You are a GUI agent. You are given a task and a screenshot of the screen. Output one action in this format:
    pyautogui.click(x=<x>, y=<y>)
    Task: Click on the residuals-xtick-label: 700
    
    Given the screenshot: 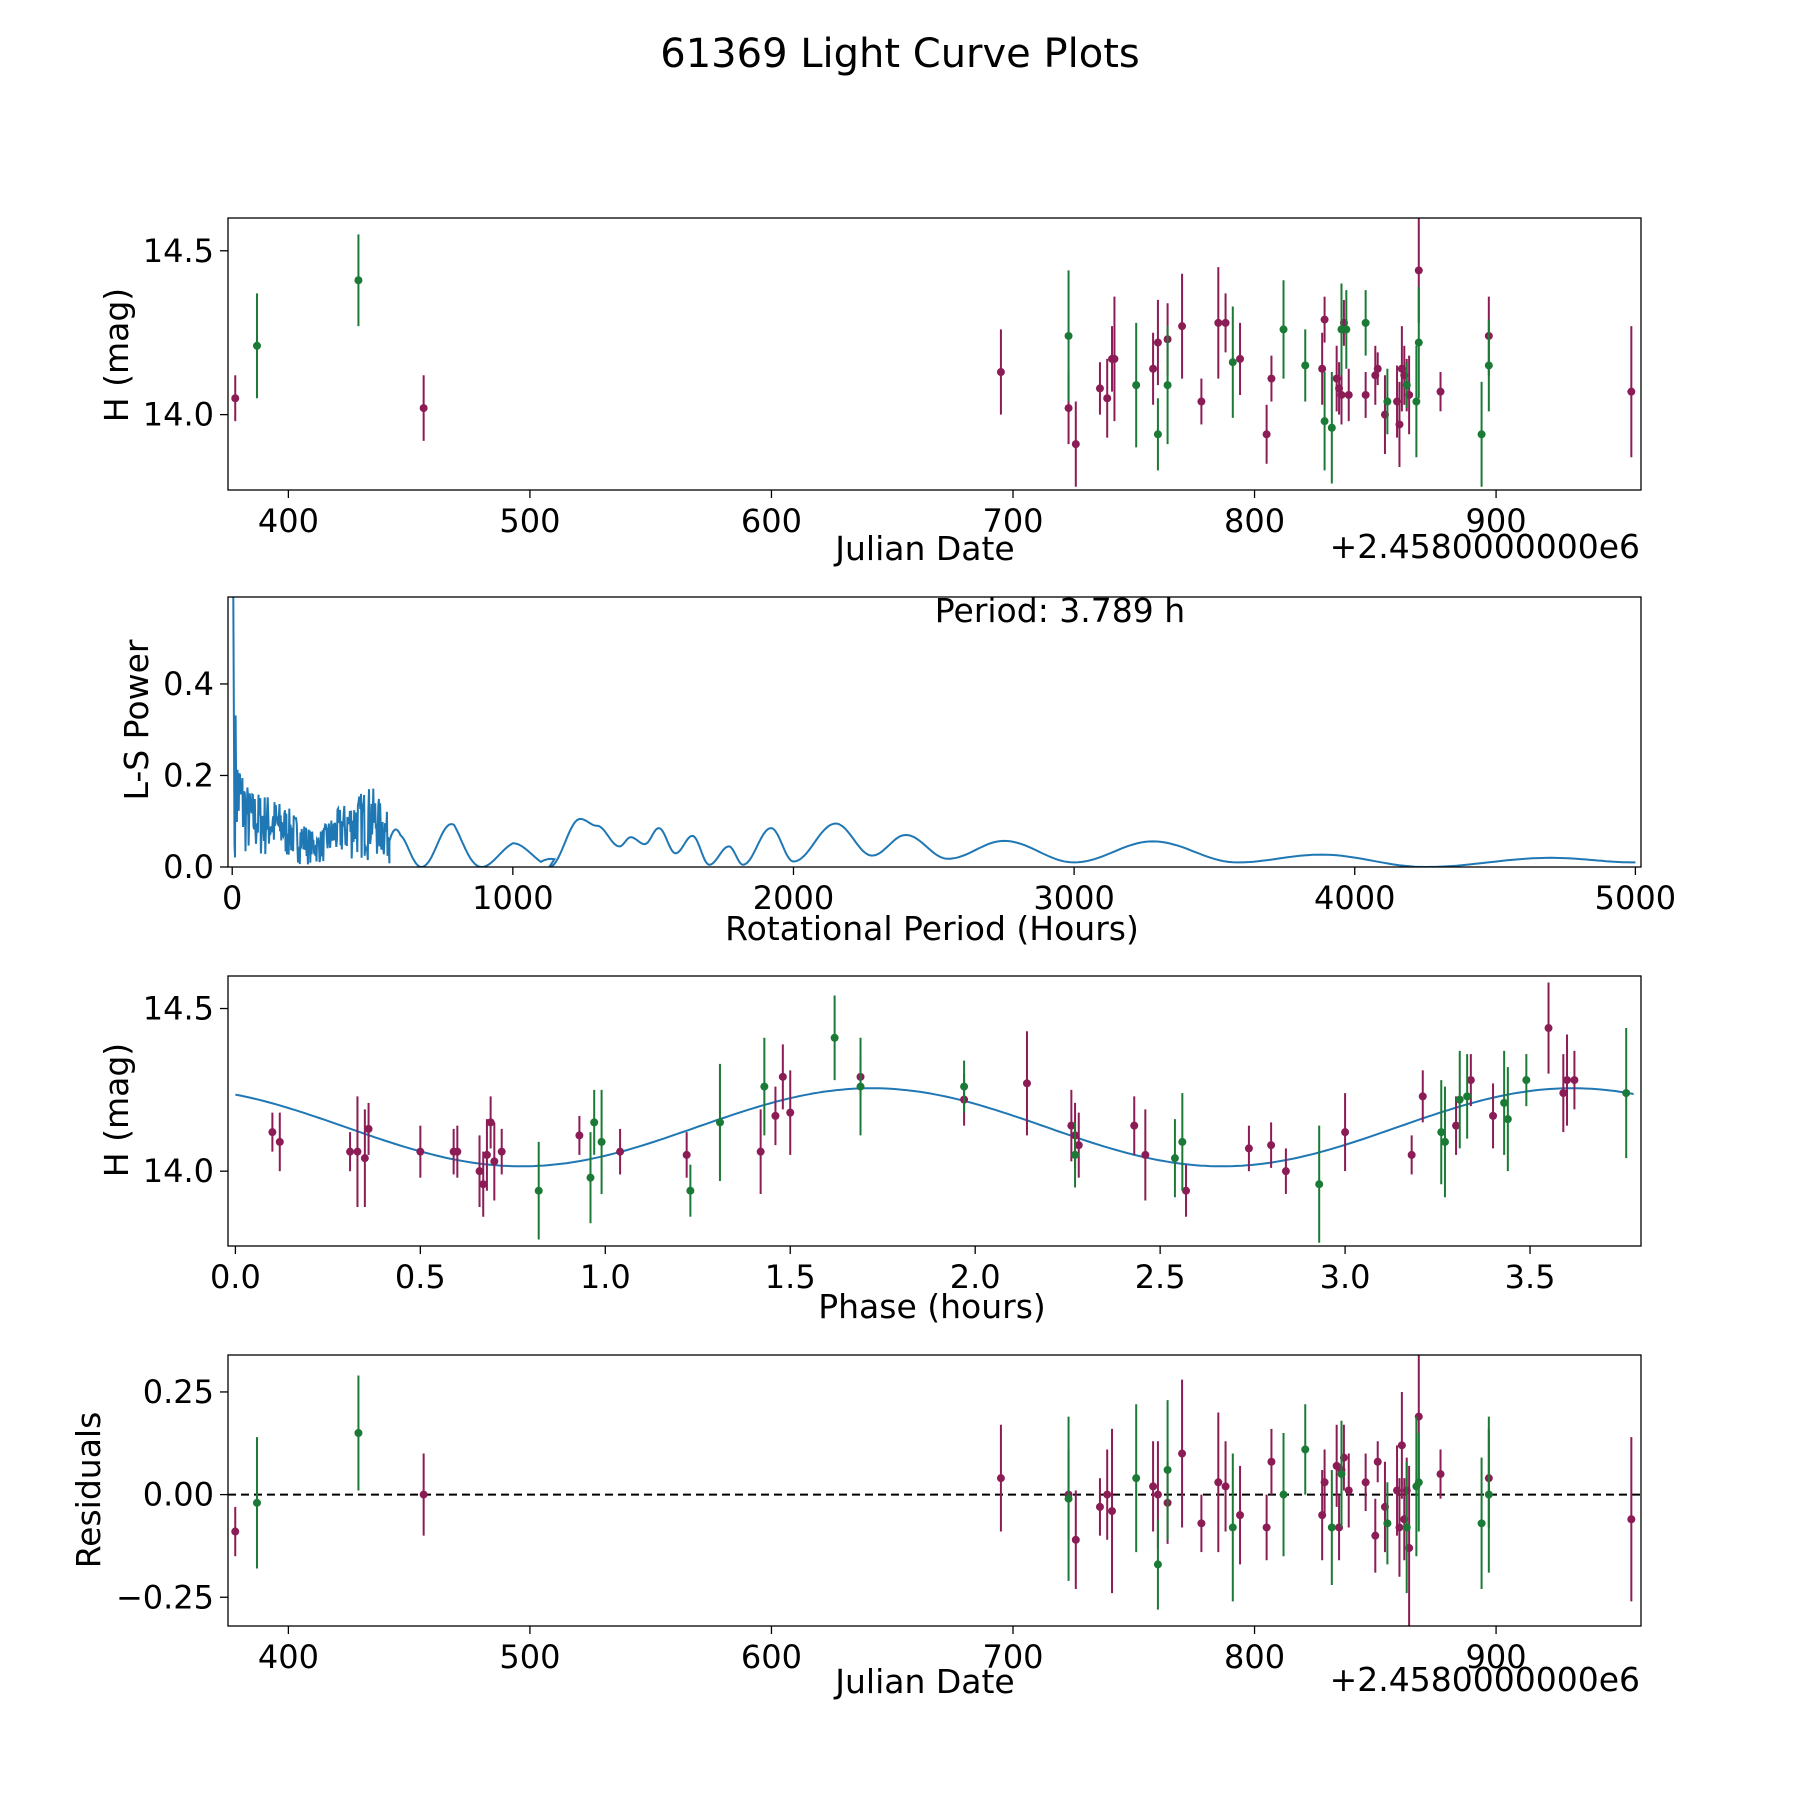 What is the action you would take?
    pyautogui.click(x=1012, y=1657)
    